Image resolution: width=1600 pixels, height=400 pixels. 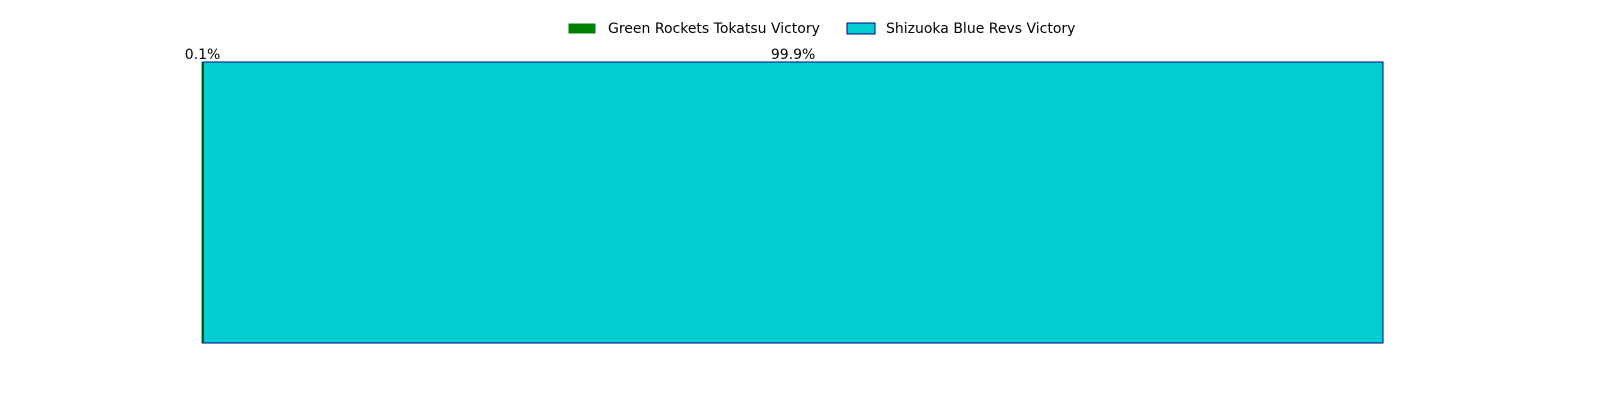 I want to click on legend-label-green-rockets: Green Rockets Tokatsu Victory, so click(x=714, y=29).